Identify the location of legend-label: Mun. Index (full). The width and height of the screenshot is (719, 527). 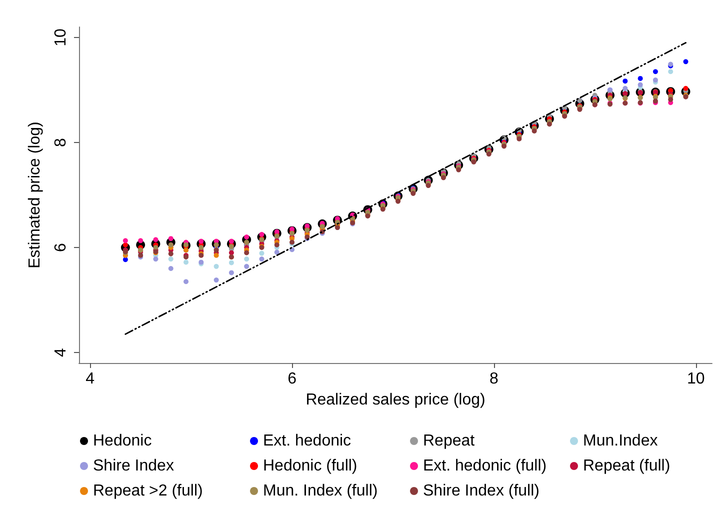
(320, 491).